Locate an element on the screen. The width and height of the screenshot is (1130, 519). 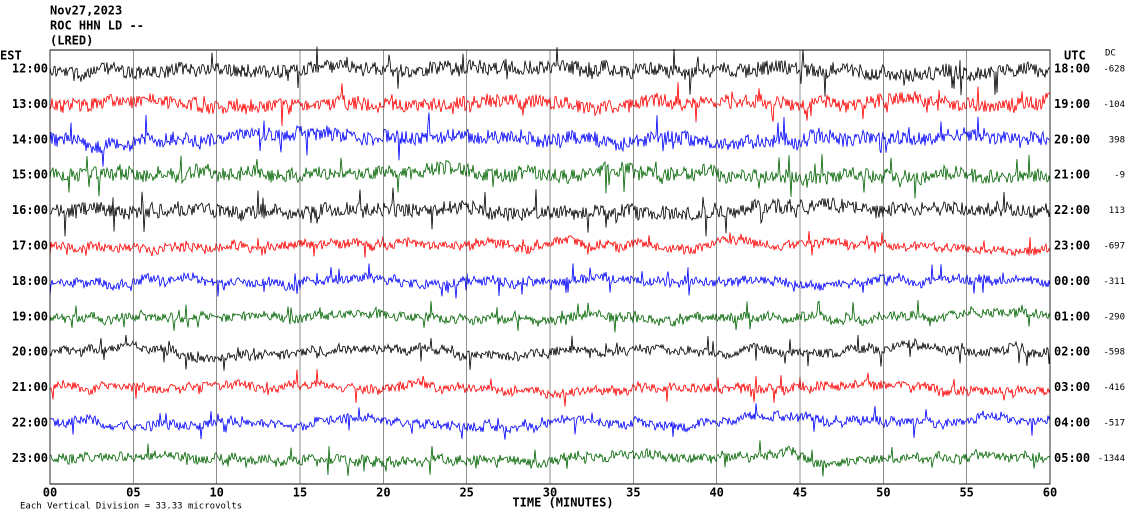
title-line: ROC HHN LD -- is located at coordinates (97, 26).